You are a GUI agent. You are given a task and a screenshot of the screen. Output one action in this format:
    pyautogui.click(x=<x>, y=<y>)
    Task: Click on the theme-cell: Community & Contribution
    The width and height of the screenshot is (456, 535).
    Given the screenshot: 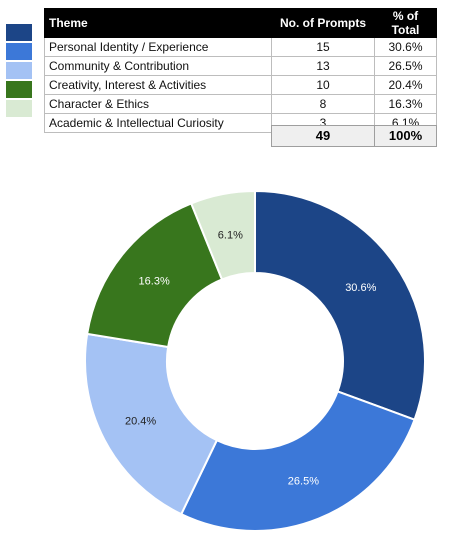 What is the action you would take?
    pyautogui.click(x=158, y=66)
    